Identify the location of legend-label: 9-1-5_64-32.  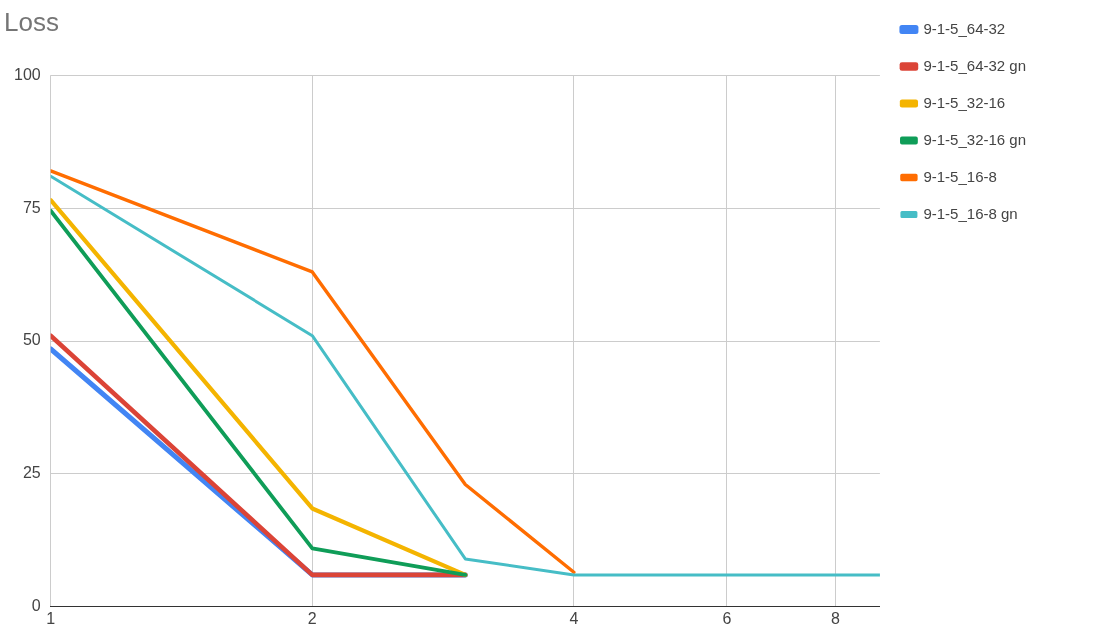
(964, 28).